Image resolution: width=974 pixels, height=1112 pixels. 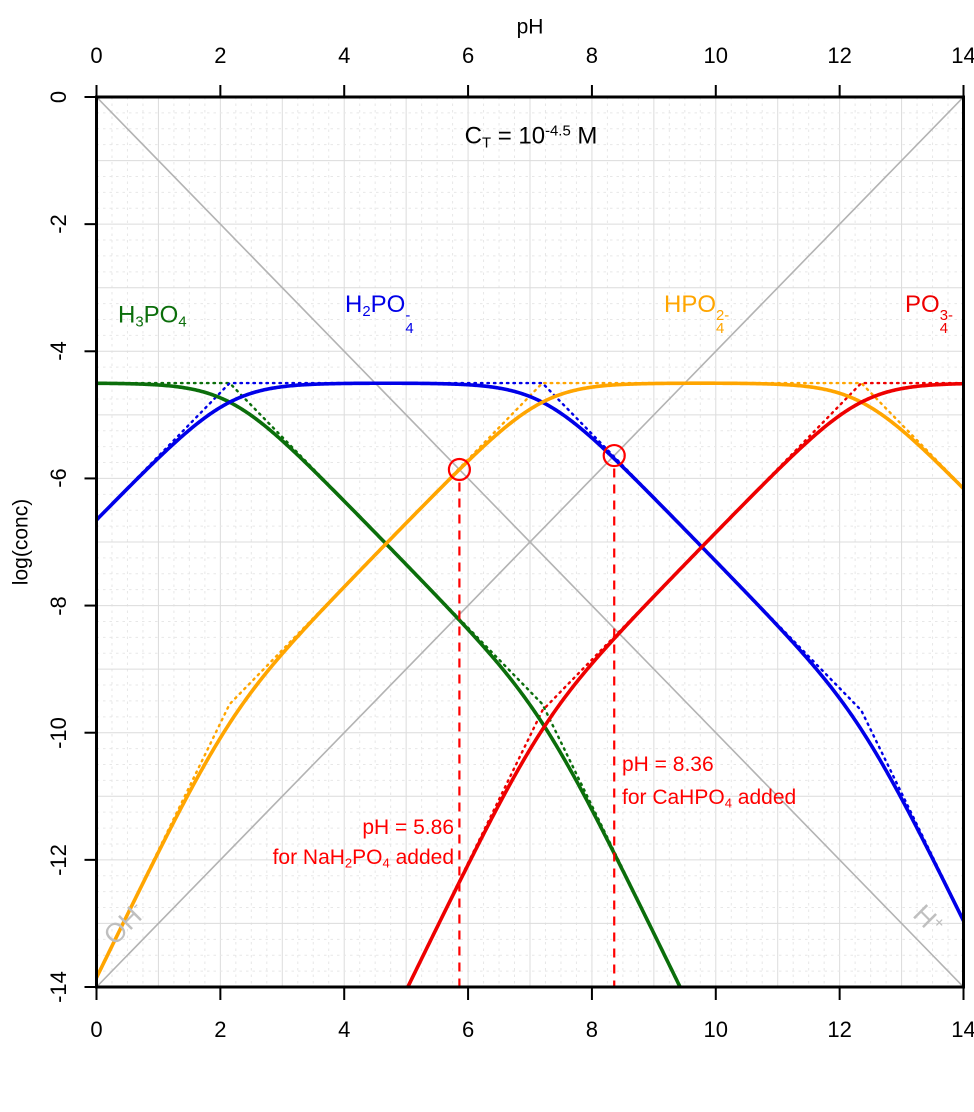 What do you see at coordinates (530, 27) in the screenshot?
I see `x-axis-title: pH` at bounding box center [530, 27].